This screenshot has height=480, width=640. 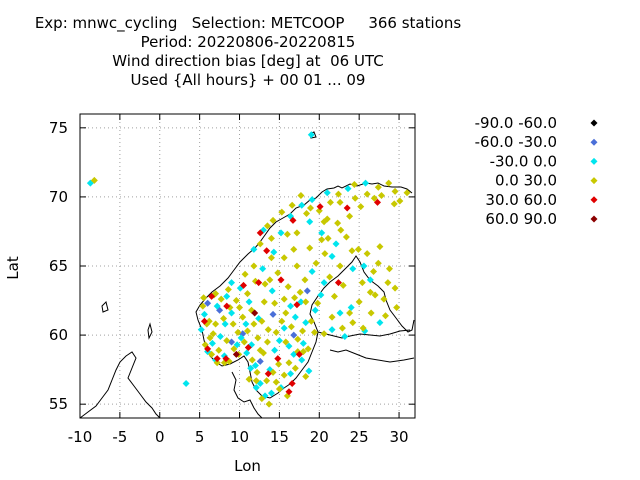 I want to click on x-axis-label: Lon, so click(x=247, y=466).